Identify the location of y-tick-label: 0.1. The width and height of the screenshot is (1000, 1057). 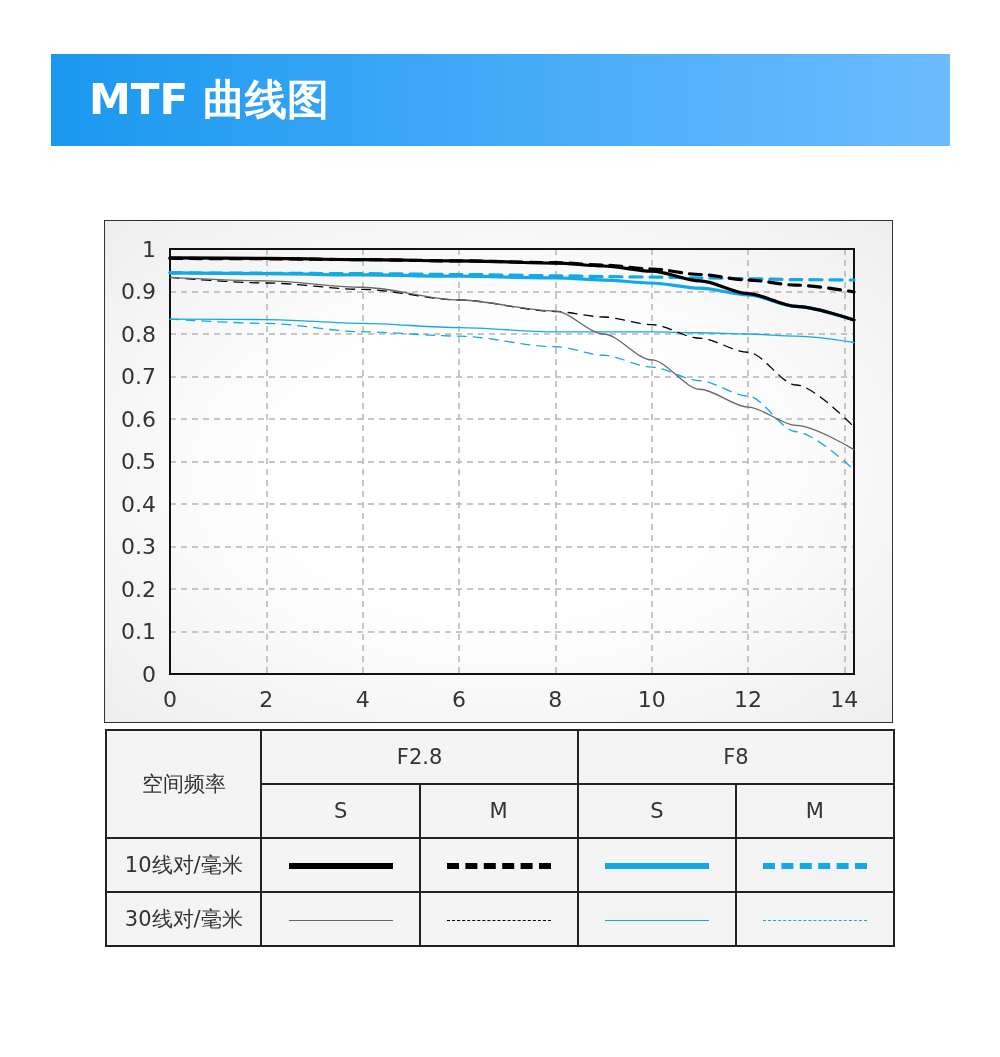
(138, 631).